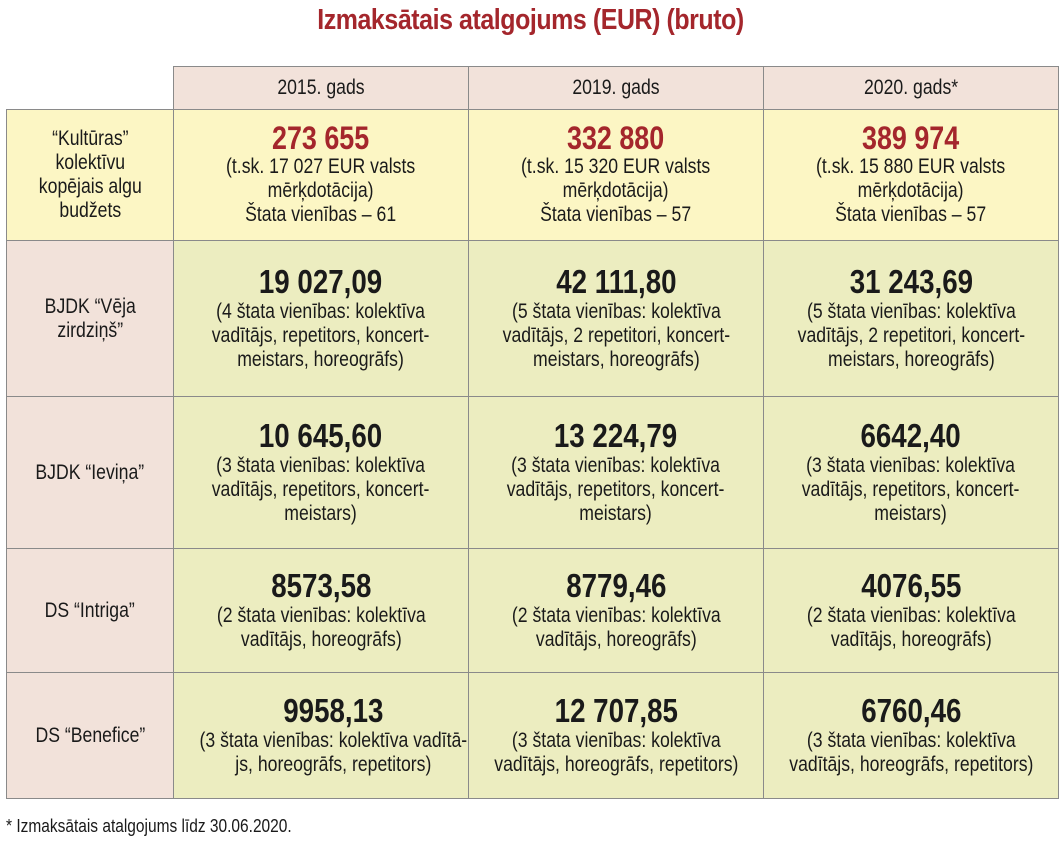  What do you see at coordinates (321, 138) in the screenshot?
I see `budget-amount: 273 655` at bounding box center [321, 138].